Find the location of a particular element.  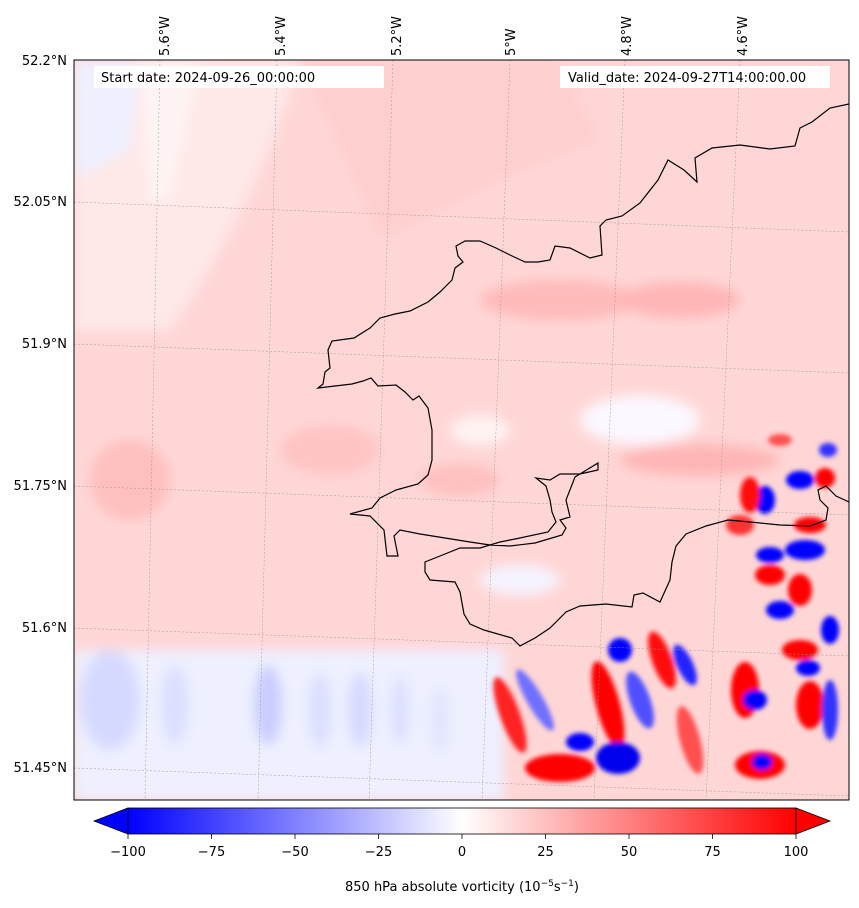

lat-label: 51.6°N is located at coordinates (44, 628).